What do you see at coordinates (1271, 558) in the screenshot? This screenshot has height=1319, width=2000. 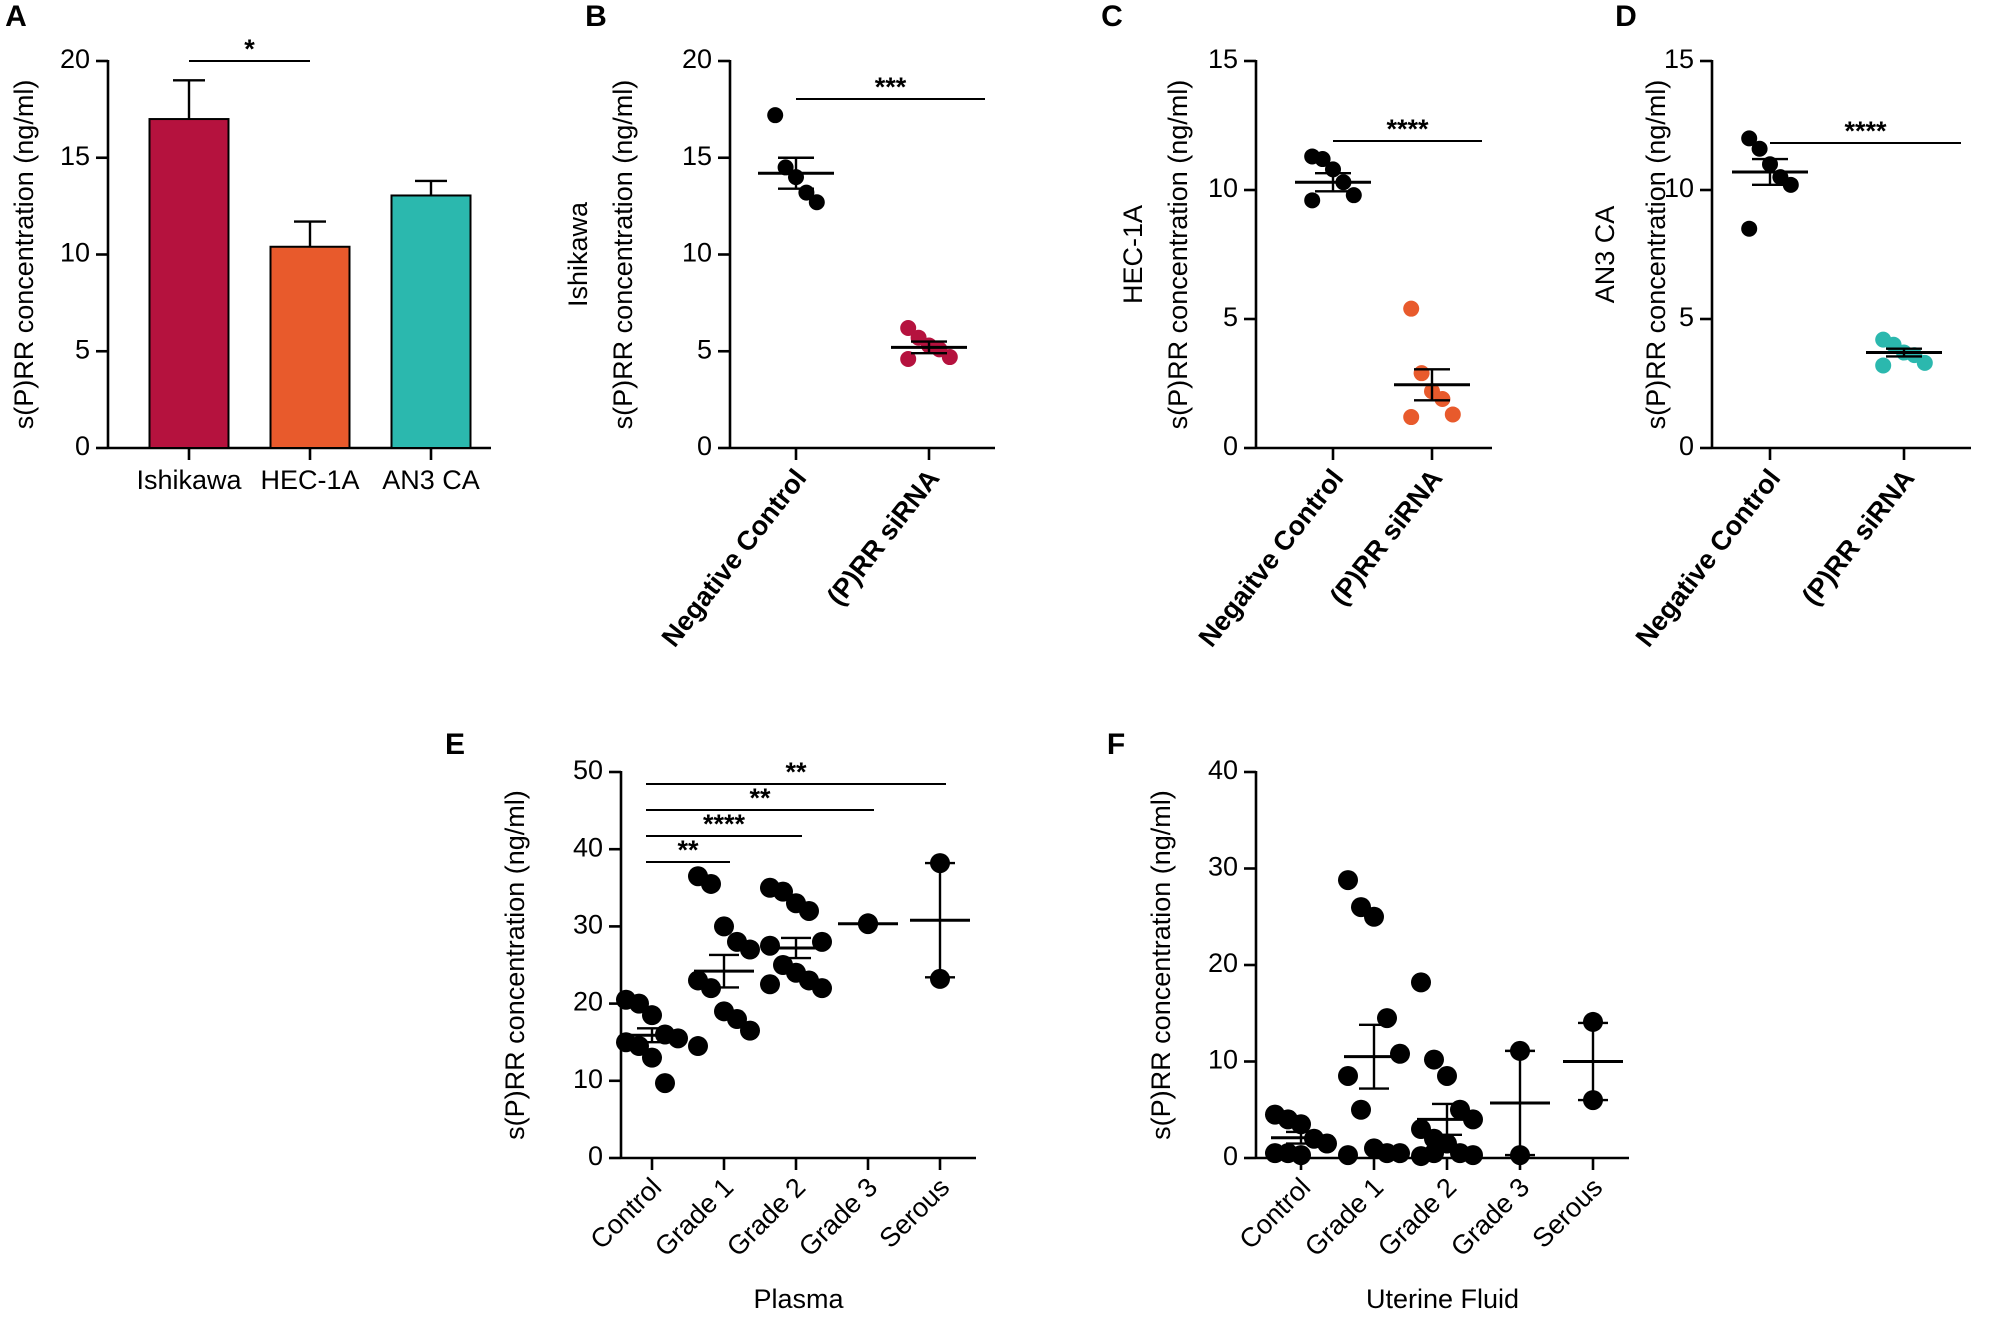 I see `x-tick-label: Negaitve Control` at bounding box center [1271, 558].